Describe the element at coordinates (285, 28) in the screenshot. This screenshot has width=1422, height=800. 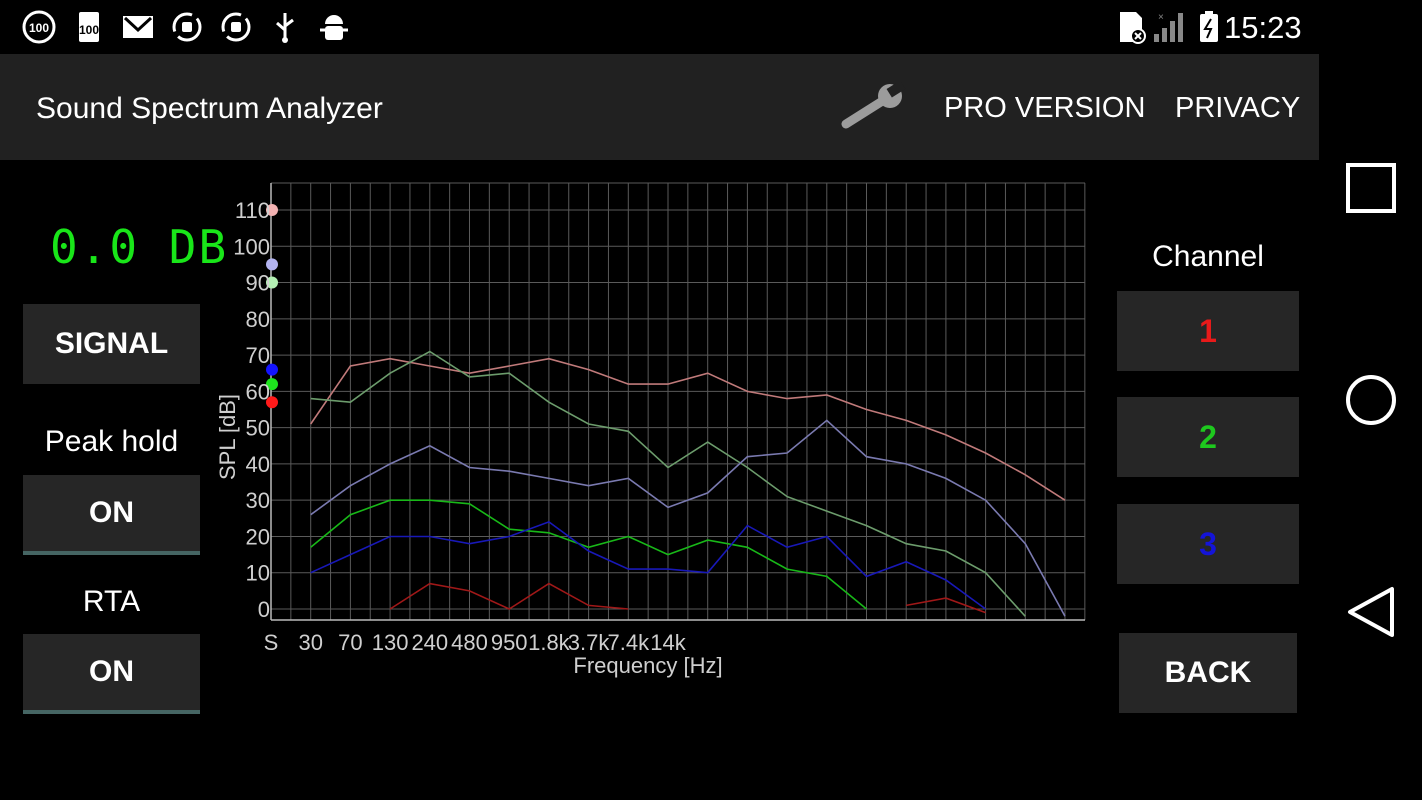
I see `usb-icon` at that location.